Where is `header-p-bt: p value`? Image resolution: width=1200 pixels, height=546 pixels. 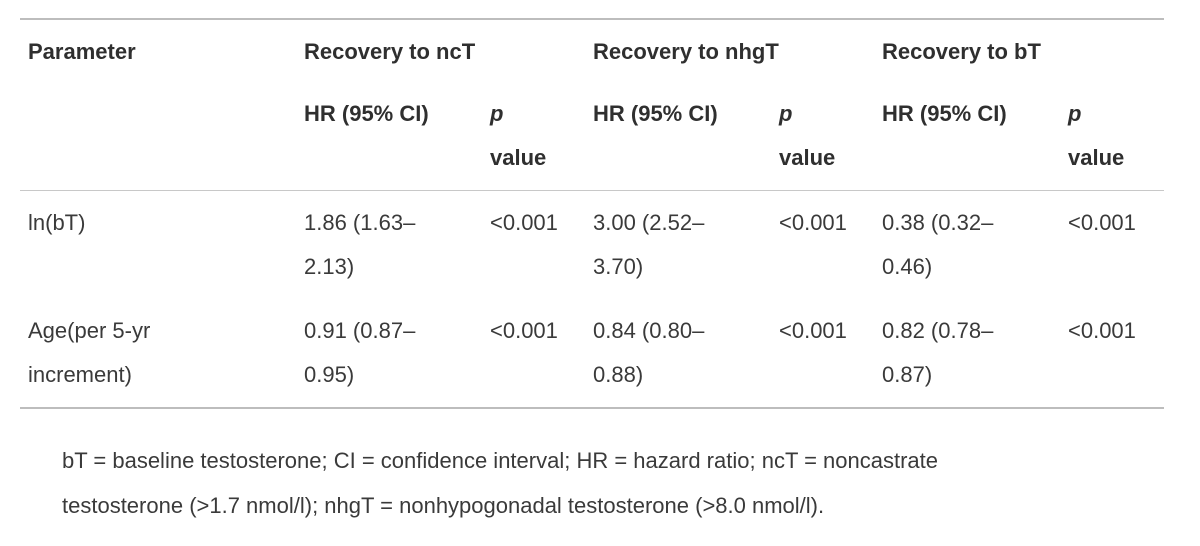 header-p-bt: p value is located at coordinates (1096, 135).